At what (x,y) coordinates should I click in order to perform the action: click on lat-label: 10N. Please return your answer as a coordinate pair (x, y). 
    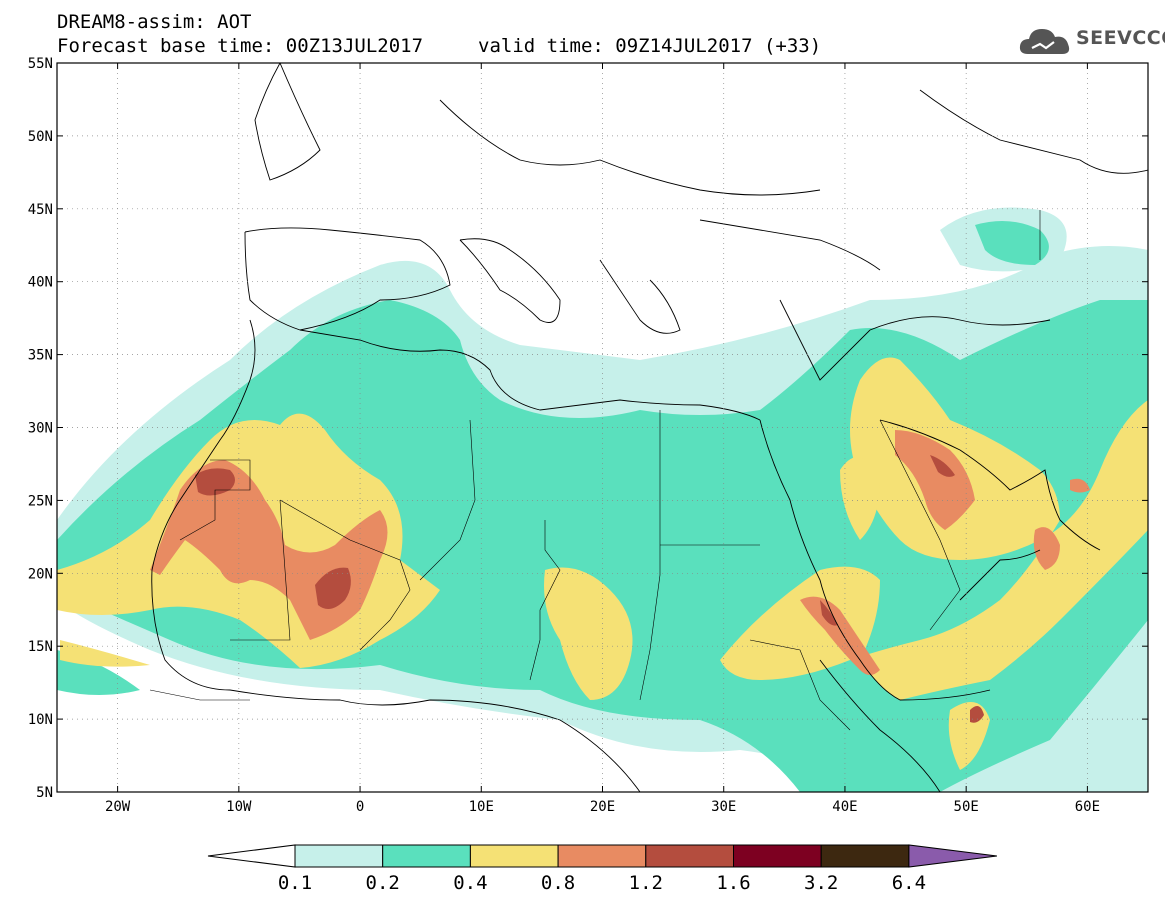
    Looking at the image, I should click on (40, 720).